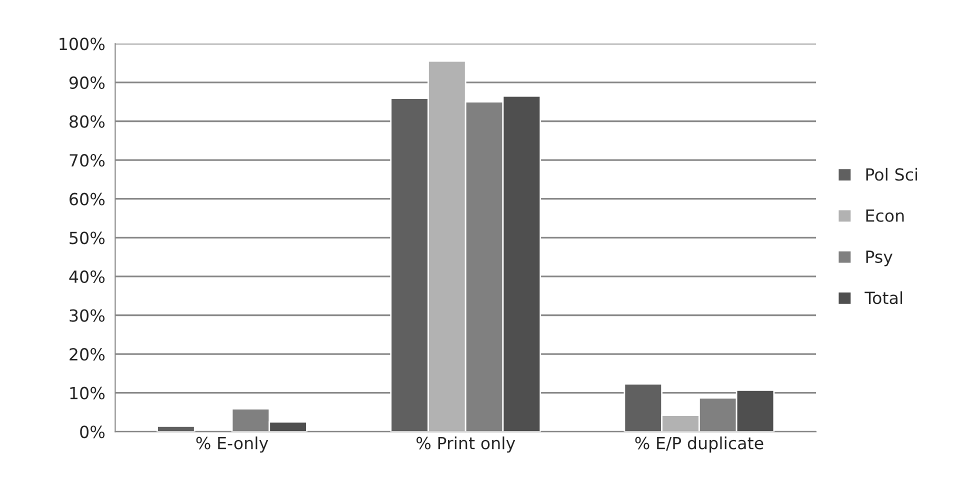  Describe the element at coordinates (87, 160) in the screenshot. I see `y-tick-label: 70%` at that location.